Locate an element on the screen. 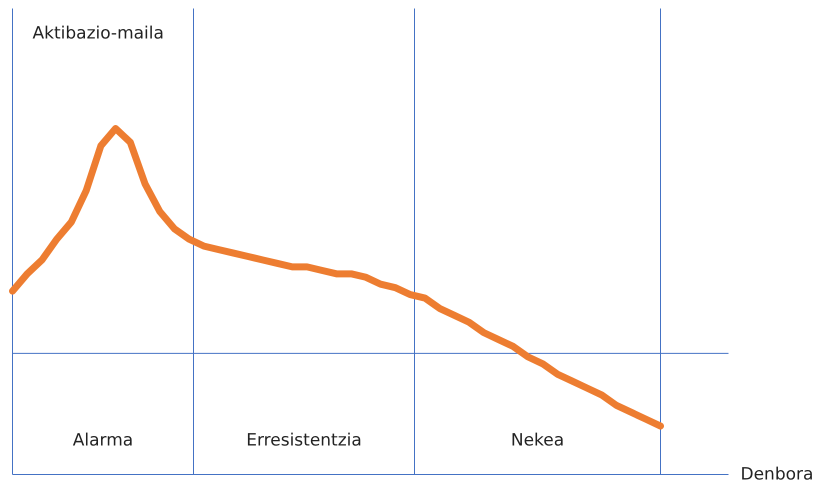 This screenshot has height=486, width=830. annotation: Nekea is located at coordinates (537, 440).